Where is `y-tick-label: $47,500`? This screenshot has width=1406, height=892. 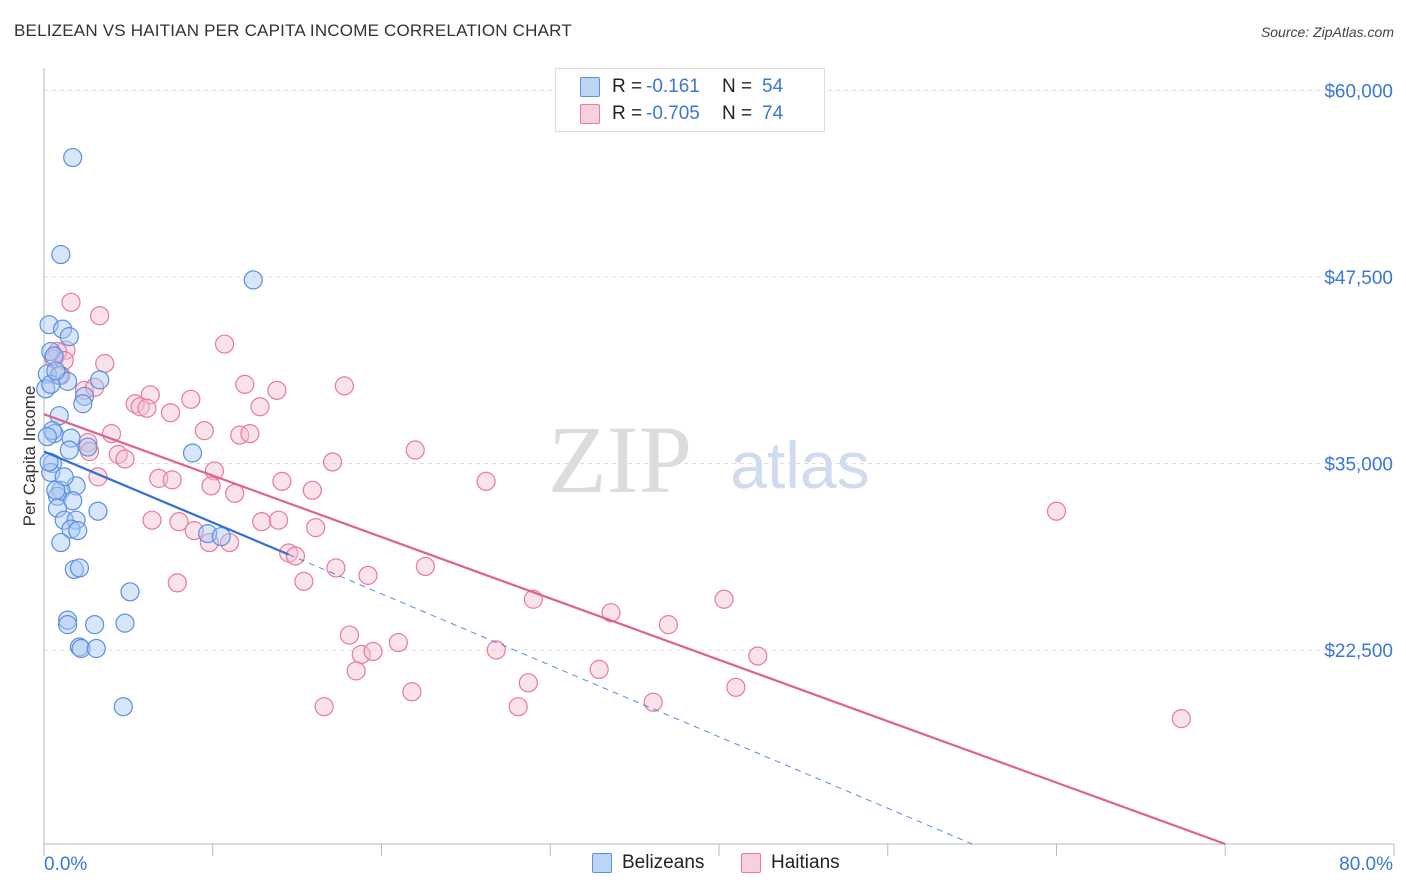
y-tick-label: $47,500 is located at coordinates (1358, 278).